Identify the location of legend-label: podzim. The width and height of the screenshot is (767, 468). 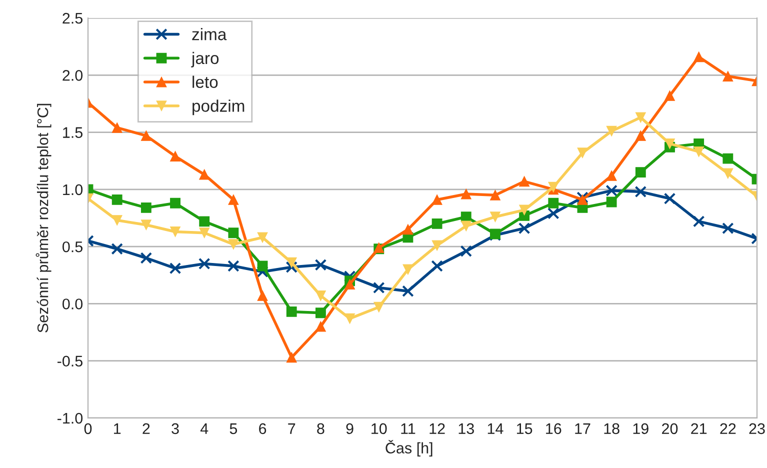
(218, 108).